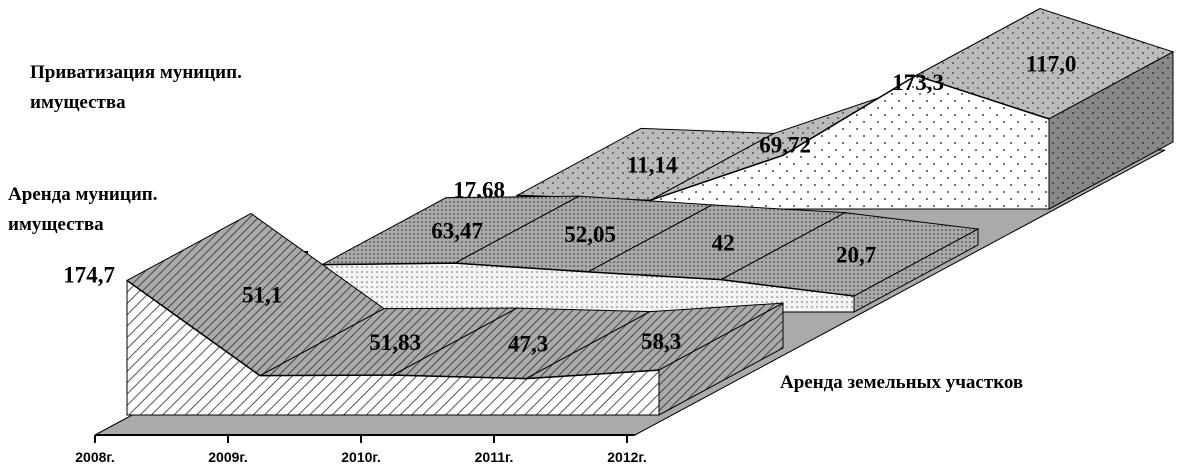  What do you see at coordinates (626, 457) in the screenshot?
I see `x-tick-label: 2012г.` at bounding box center [626, 457].